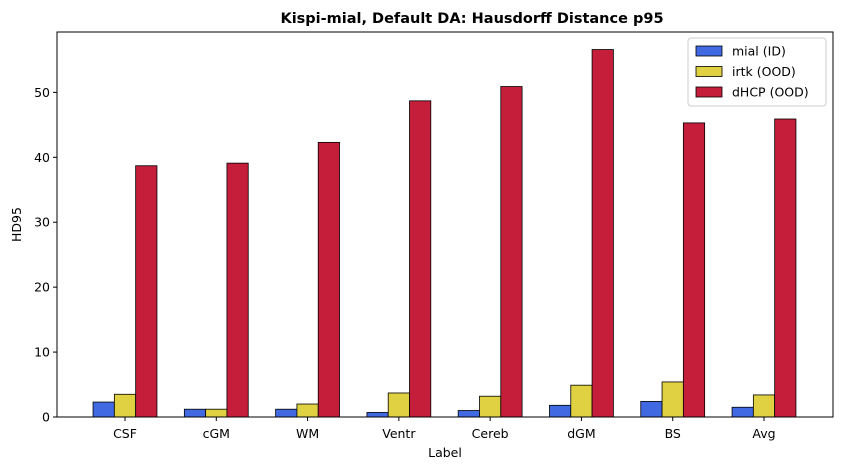 This screenshot has width=841, height=470. Describe the element at coordinates (764, 71) in the screenshot. I see `legend-label-irtk: irtk (OOD)` at that location.